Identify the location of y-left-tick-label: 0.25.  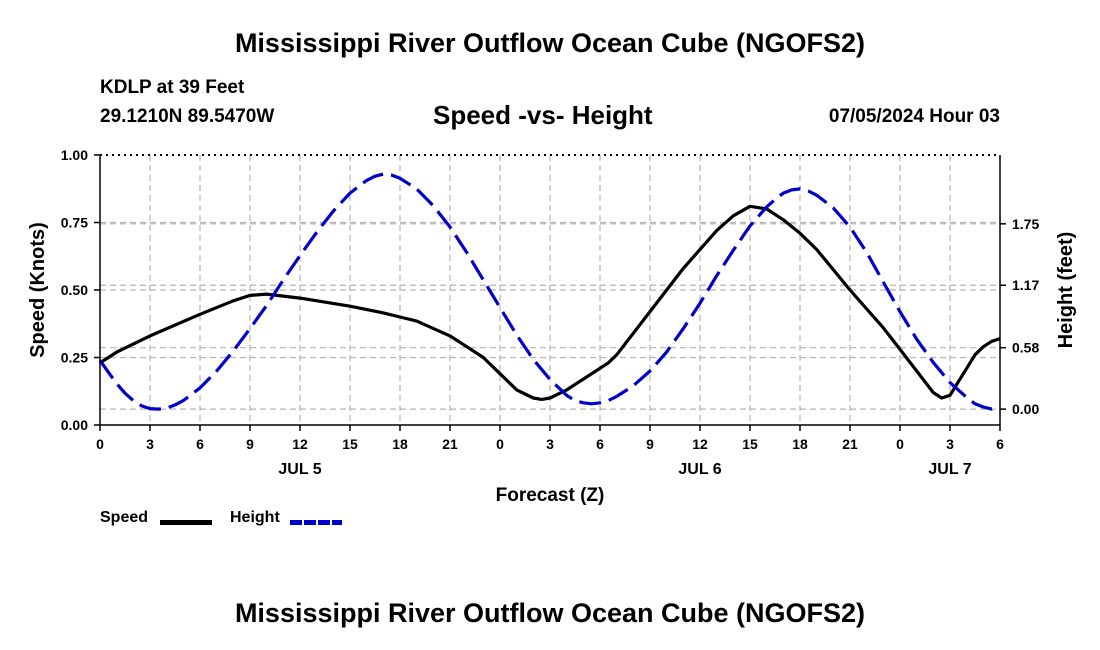
(74, 358).